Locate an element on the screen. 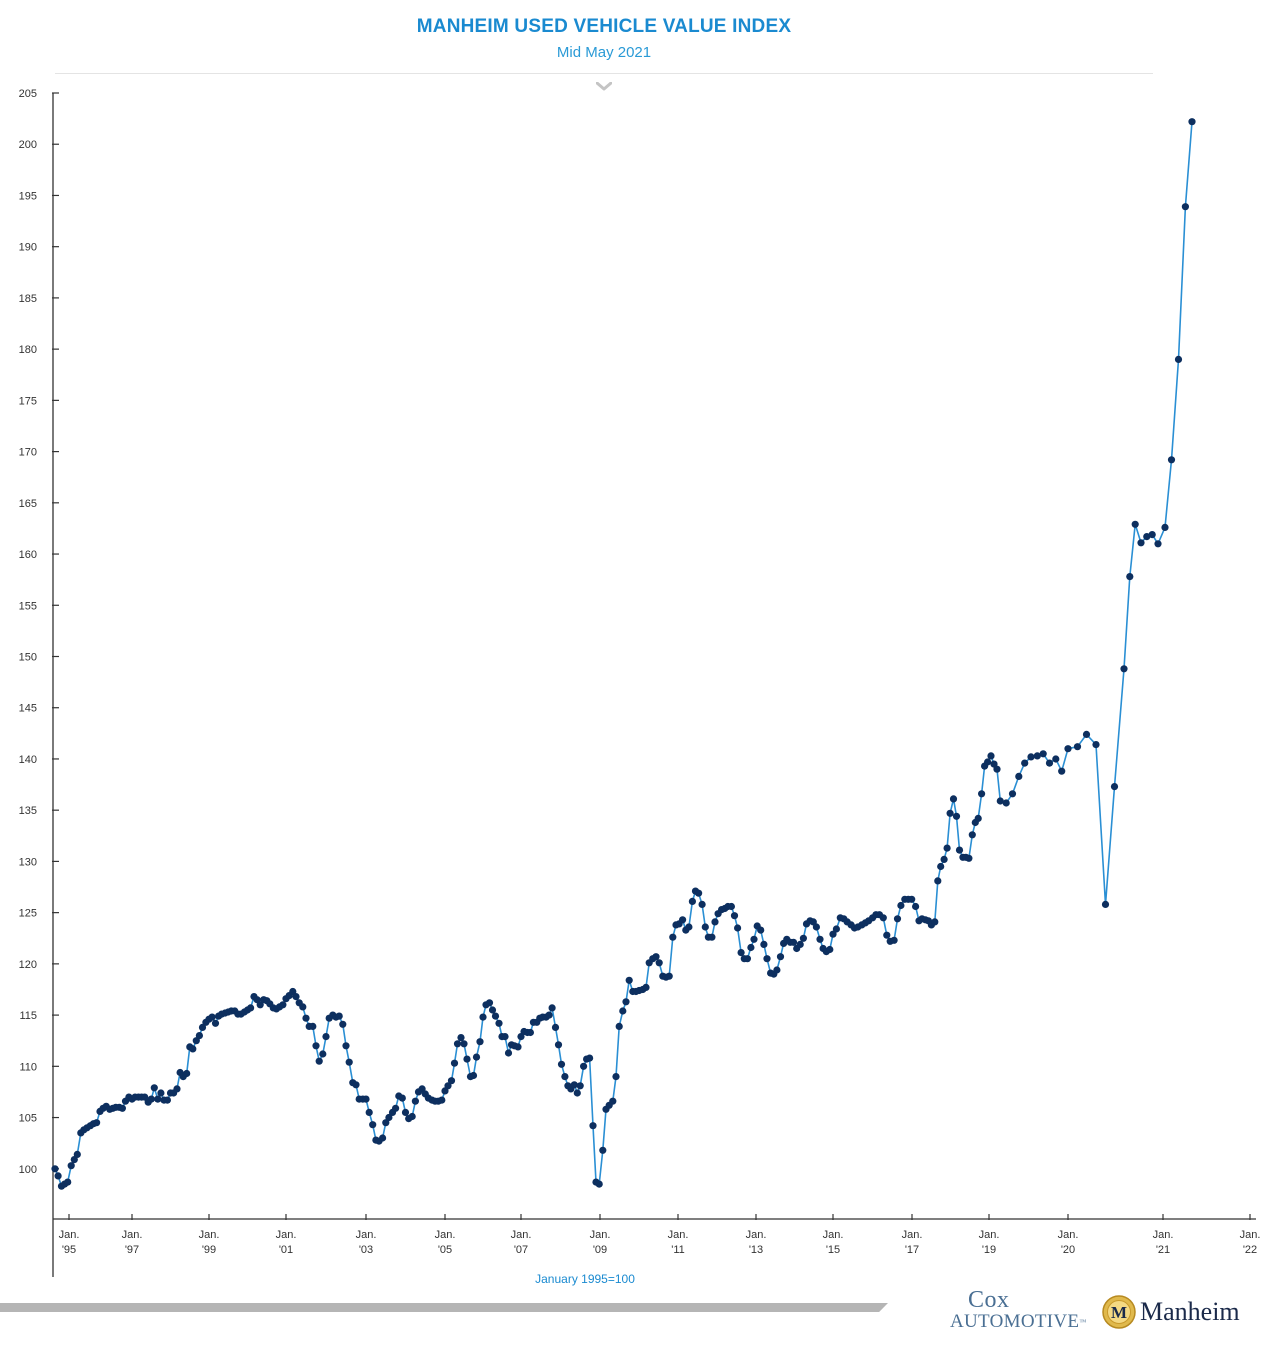  cox-automotive-logo: Cox AUTOMOTIVE™ is located at coordinates (1018, 1310).